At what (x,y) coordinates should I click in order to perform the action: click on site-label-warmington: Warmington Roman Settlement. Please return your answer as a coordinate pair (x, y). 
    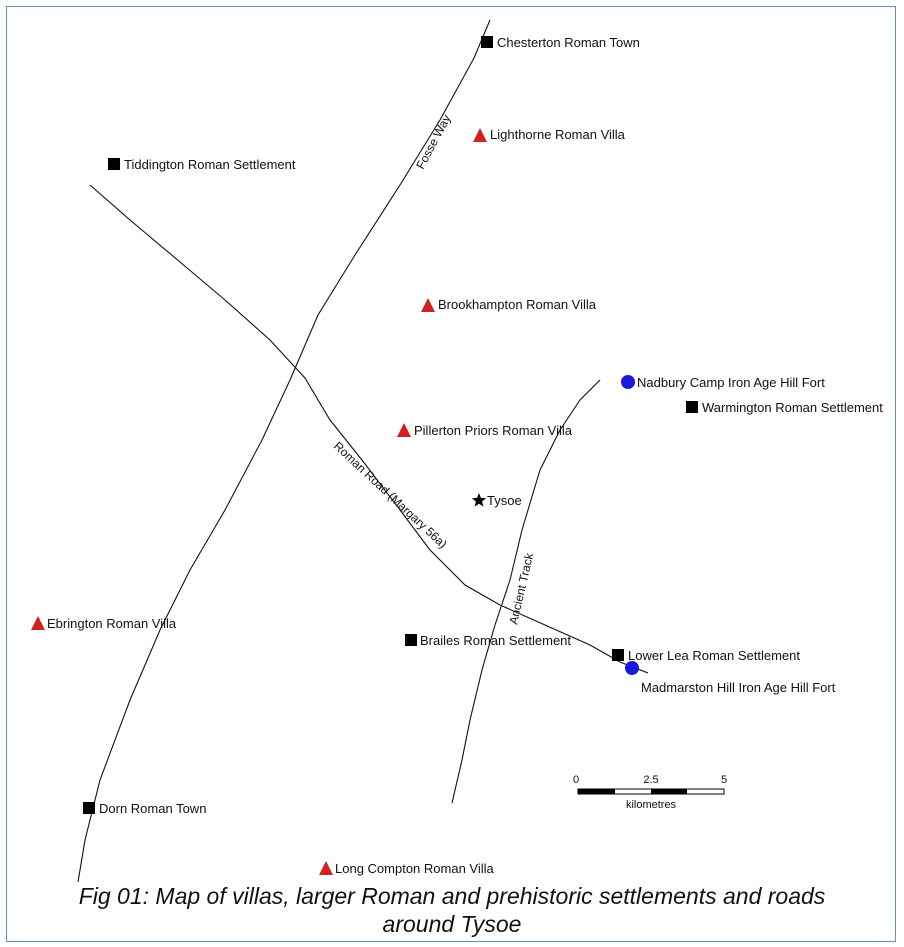
    Looking at the image, I should click on (792, 407).